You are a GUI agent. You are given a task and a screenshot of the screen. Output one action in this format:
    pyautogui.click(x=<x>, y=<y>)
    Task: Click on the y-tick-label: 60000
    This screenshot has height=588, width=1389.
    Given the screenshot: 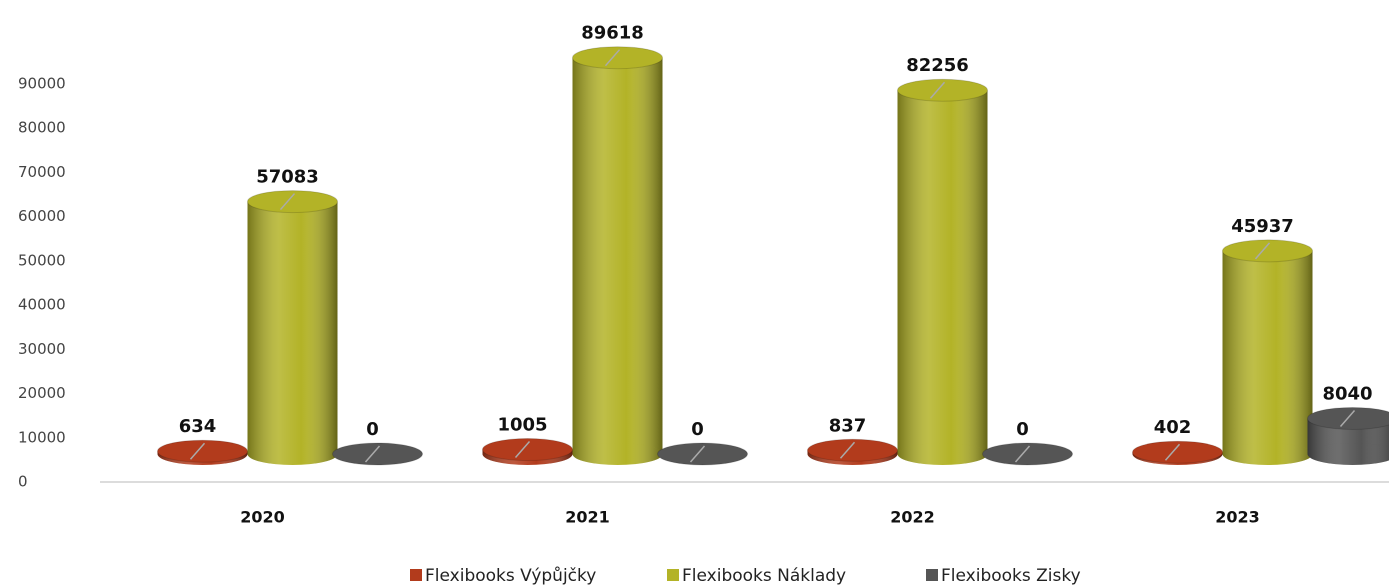 What is the action you would take?
    pyautogui.click(x=42, y=216)
    